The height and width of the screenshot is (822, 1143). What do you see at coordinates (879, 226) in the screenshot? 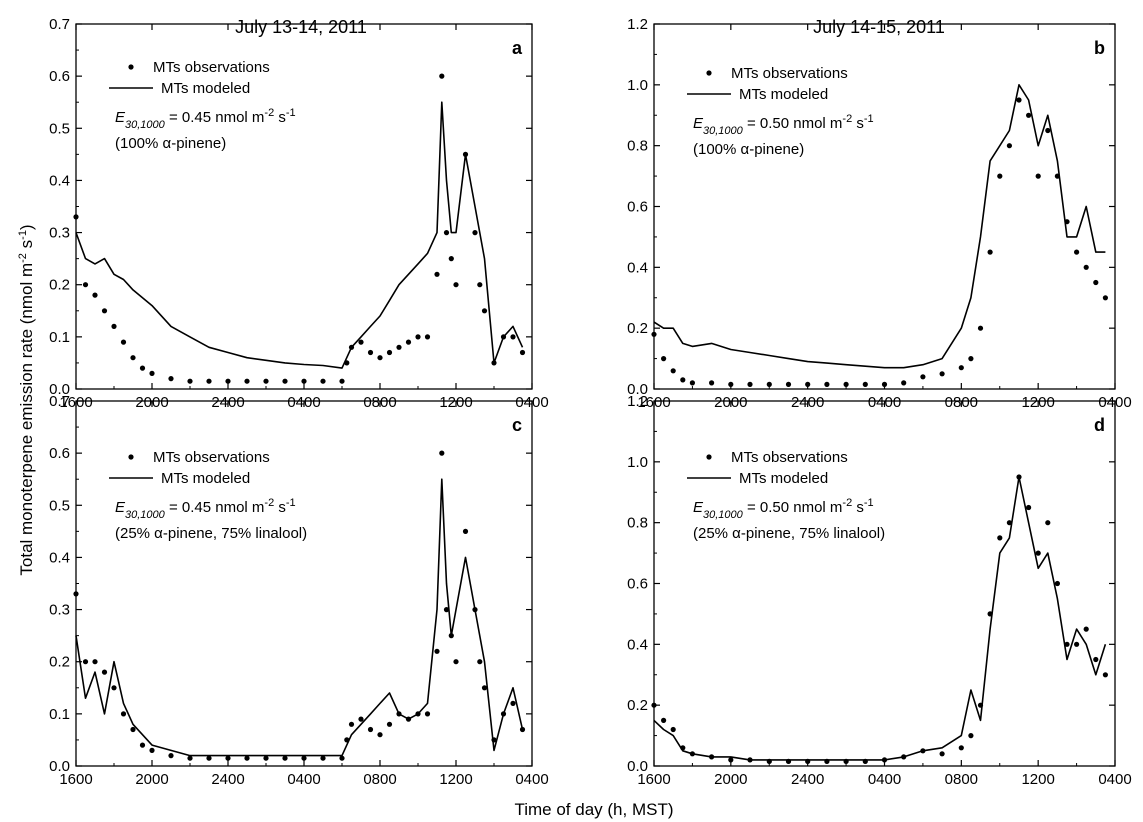
I see `modeled-line-b` at bounding box center [879, 226].